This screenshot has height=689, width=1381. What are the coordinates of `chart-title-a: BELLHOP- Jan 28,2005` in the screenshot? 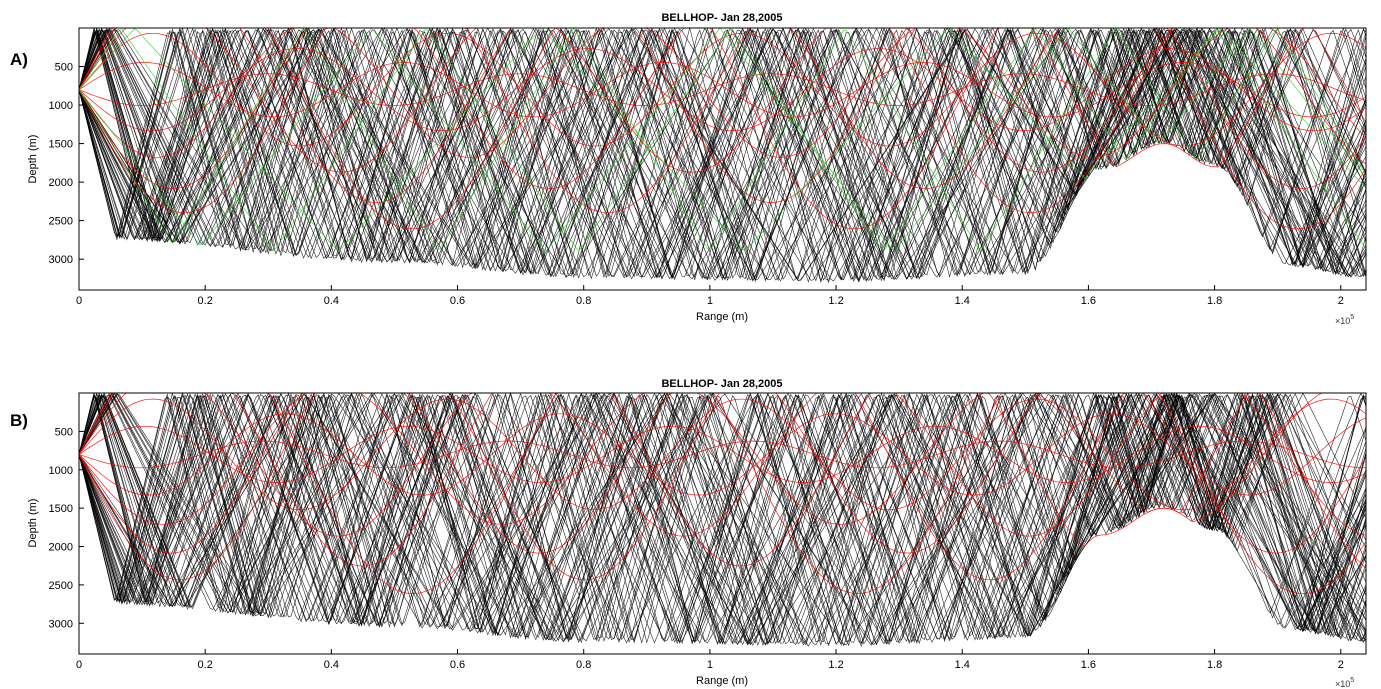 It's located at (721, 18).